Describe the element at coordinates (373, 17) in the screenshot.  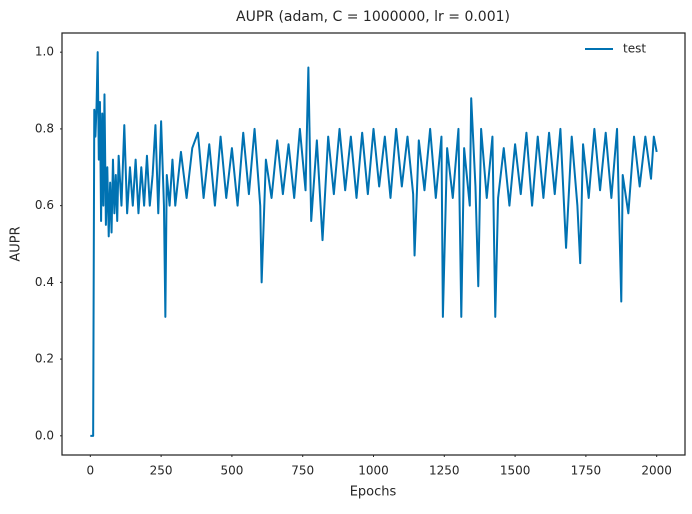
I see `chart-title: AUPR (adam, C = 1000000, lr = 0.001)` at that location.